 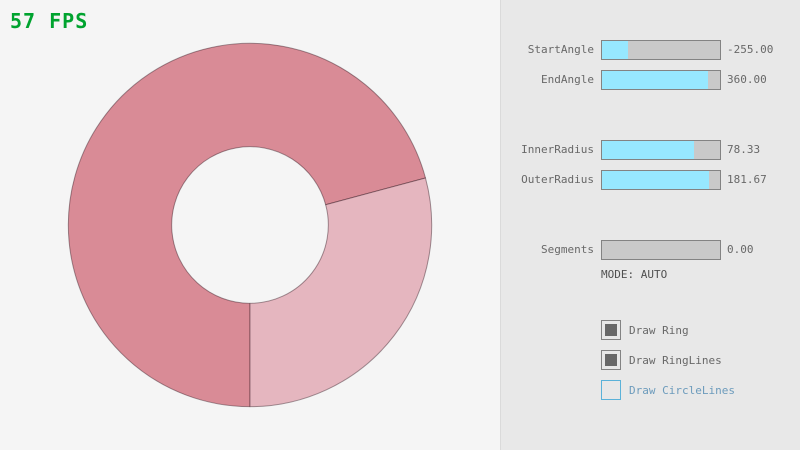 I want to click on innerradius-label: InnerRadius, so click(x=557, y=149).